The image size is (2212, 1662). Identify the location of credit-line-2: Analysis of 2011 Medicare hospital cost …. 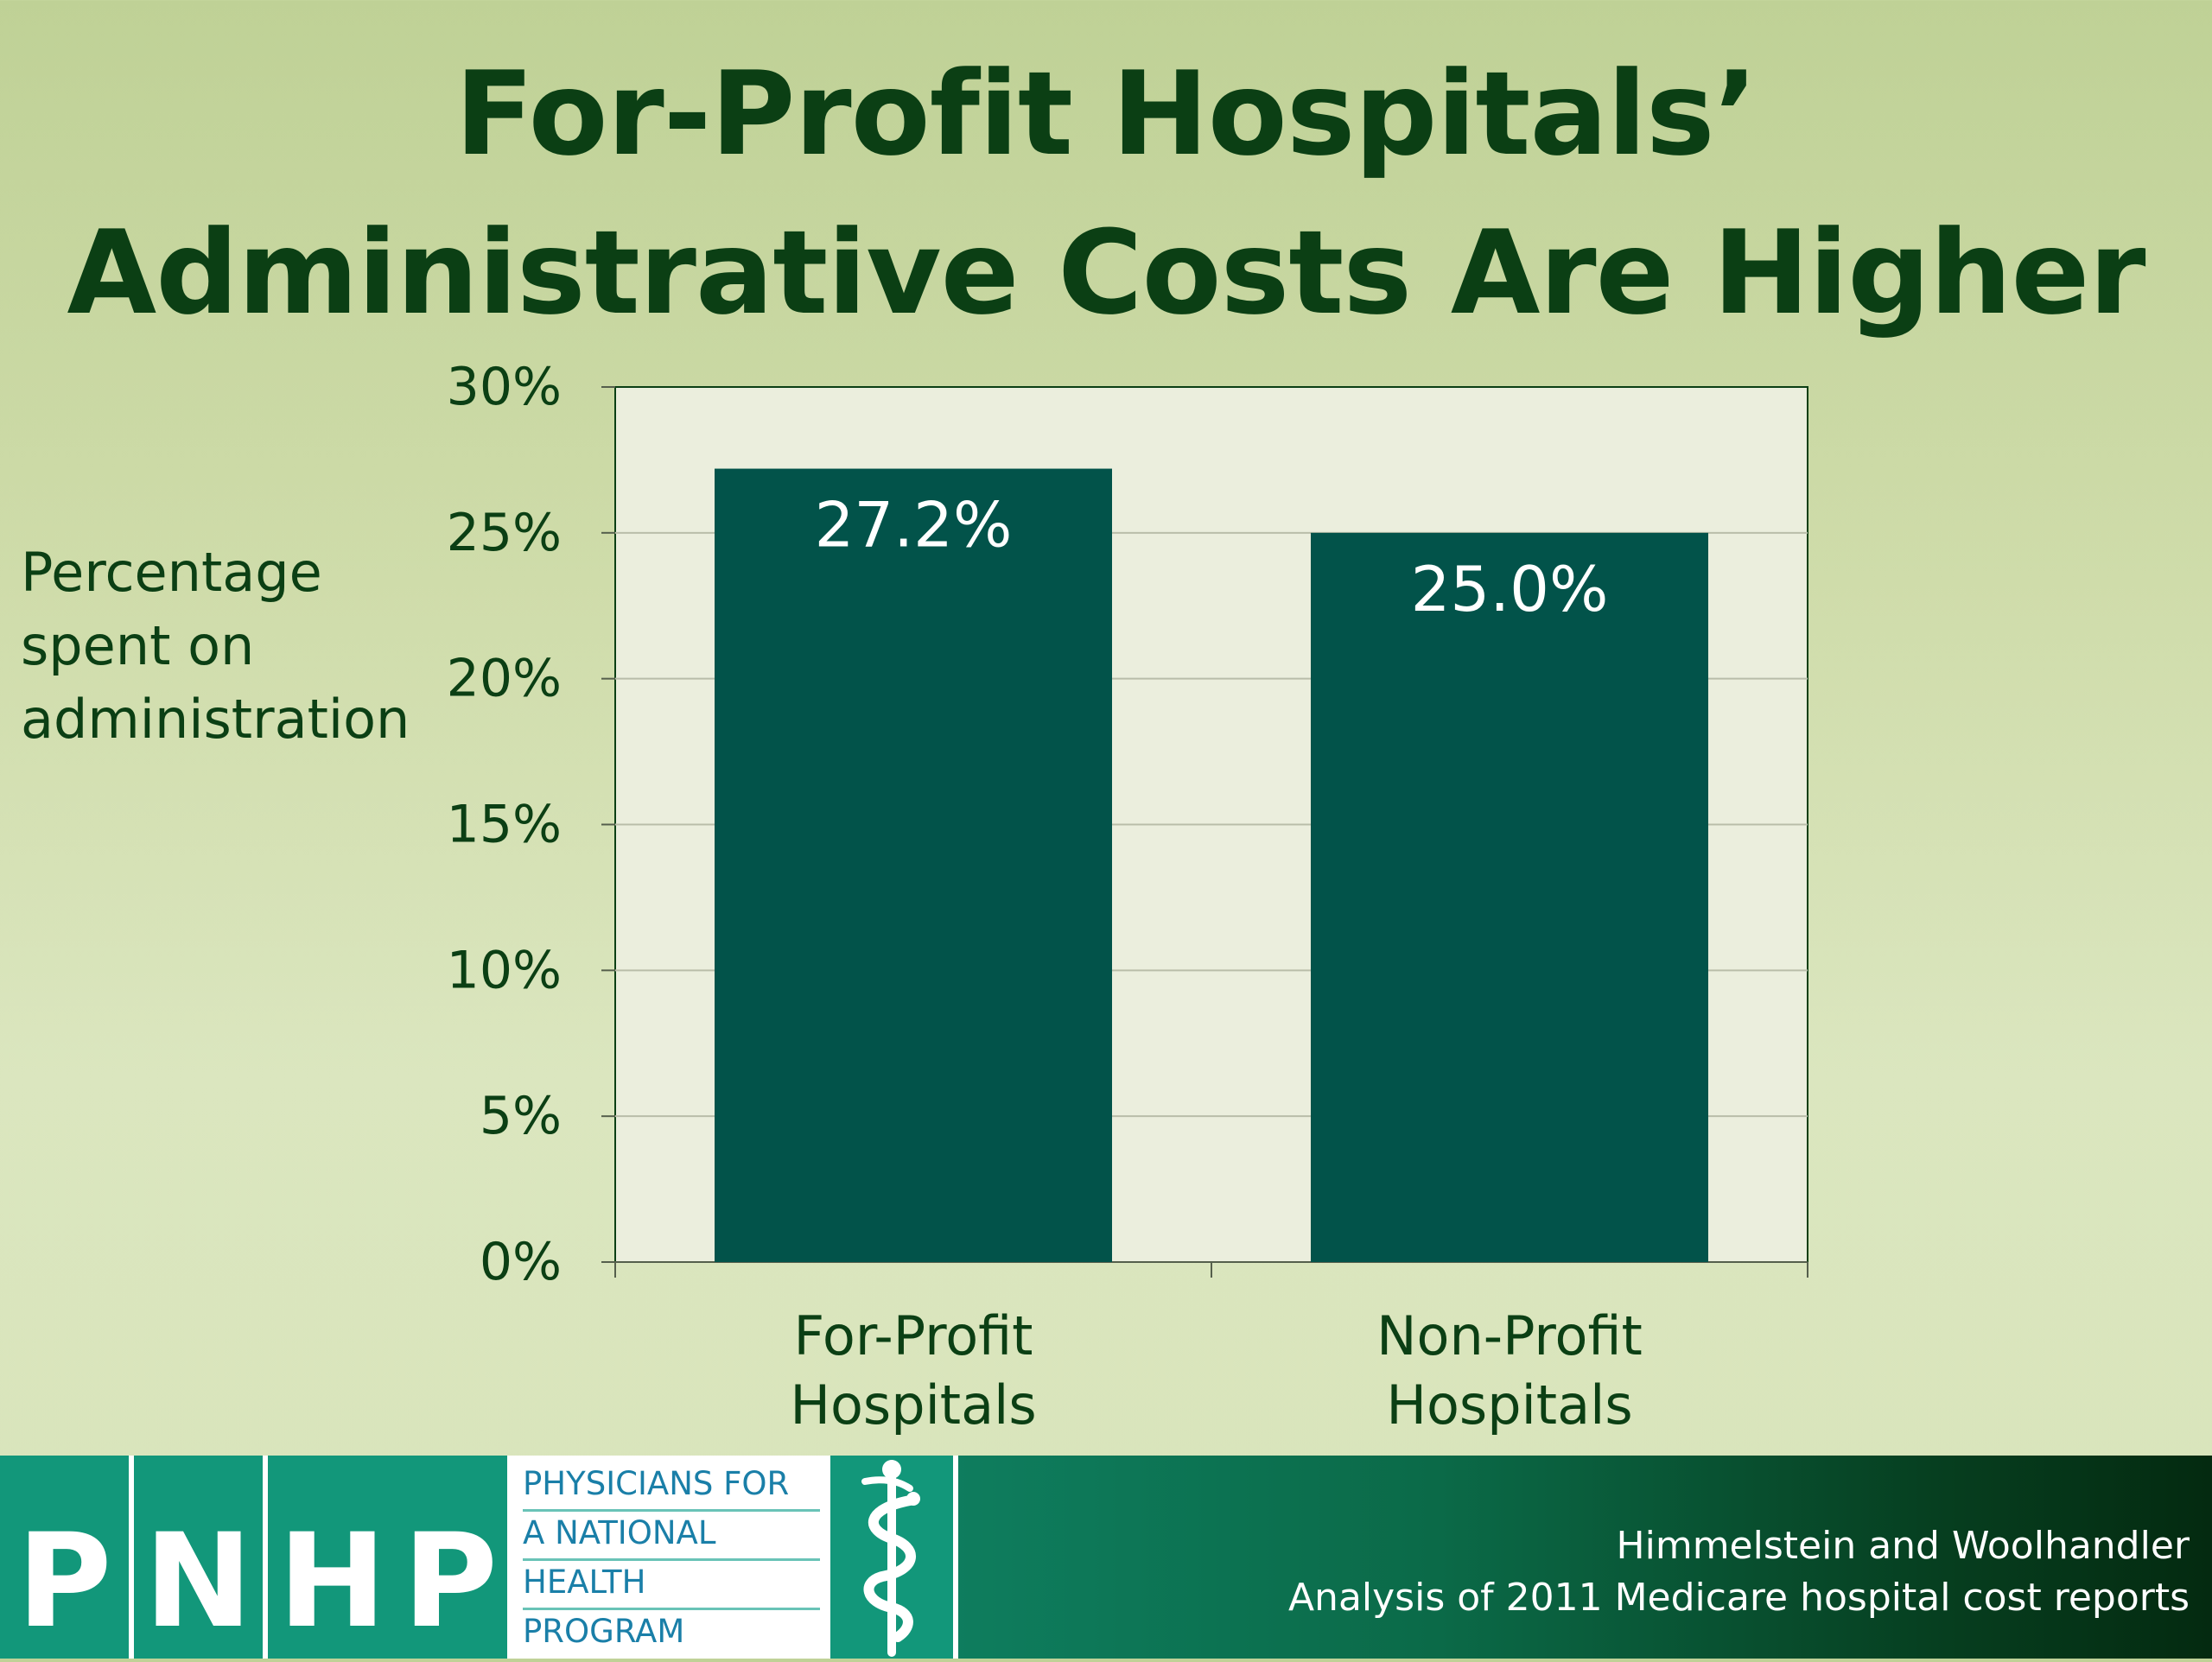
(1738, 1598).